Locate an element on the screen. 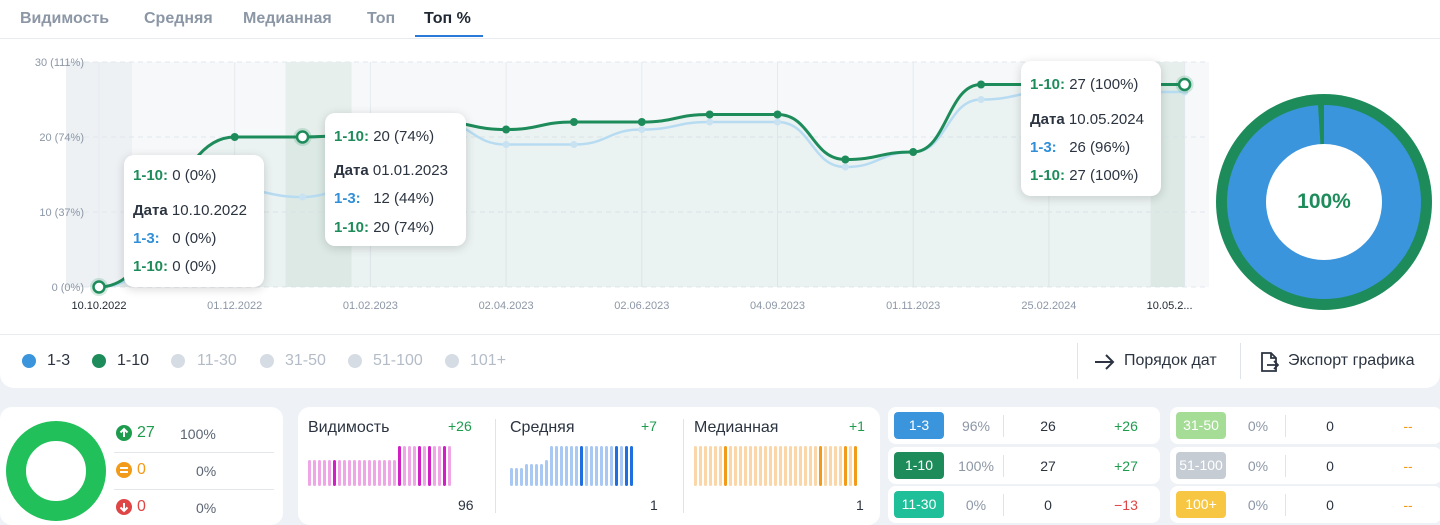 This screenshot has width=1440, height=525. tooltip-top-value: 20 (74%) is located at coordinates (404, 136).